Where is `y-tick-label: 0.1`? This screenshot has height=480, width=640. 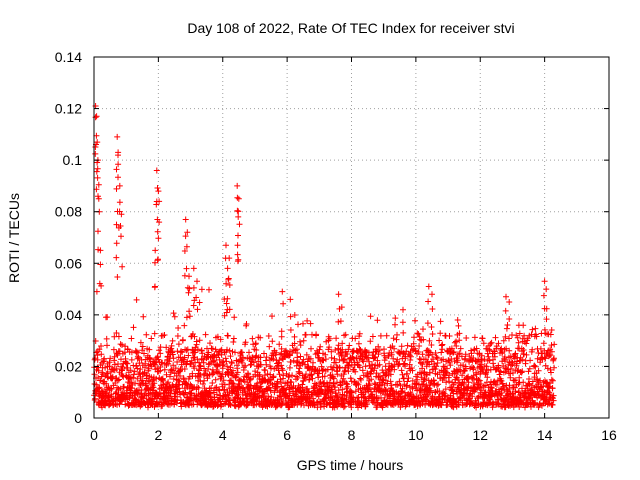
y-tick-label: 0.1 is located at coordinates (73, 160).